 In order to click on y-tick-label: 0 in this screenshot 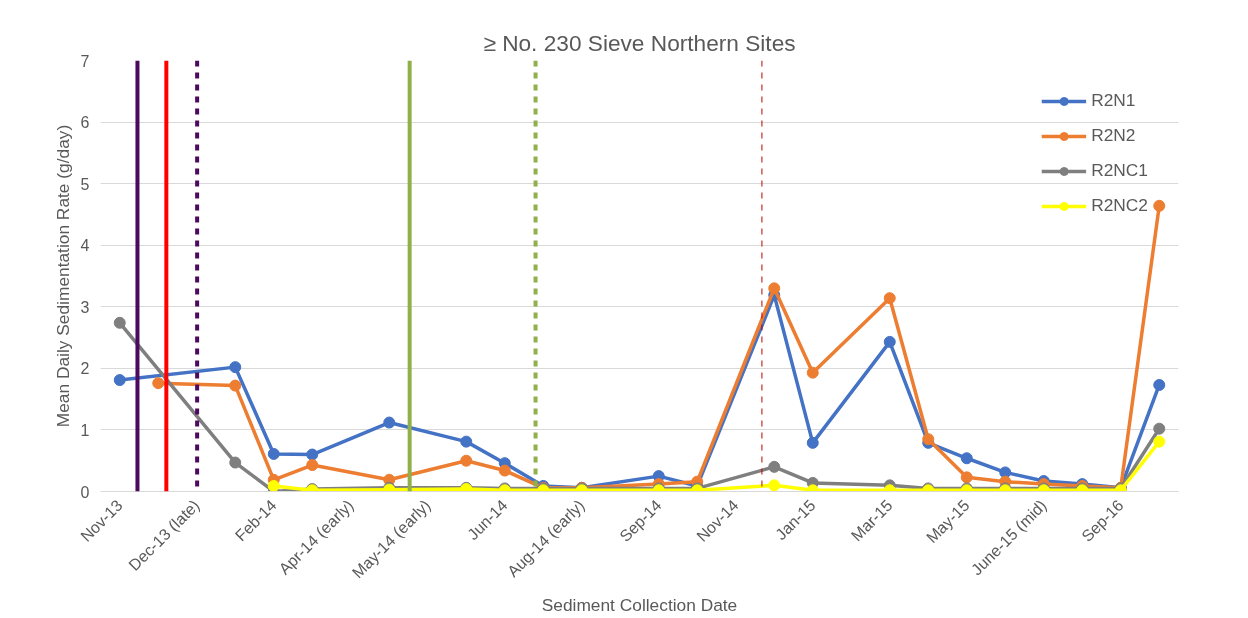, I will do `click(85, 492)`.